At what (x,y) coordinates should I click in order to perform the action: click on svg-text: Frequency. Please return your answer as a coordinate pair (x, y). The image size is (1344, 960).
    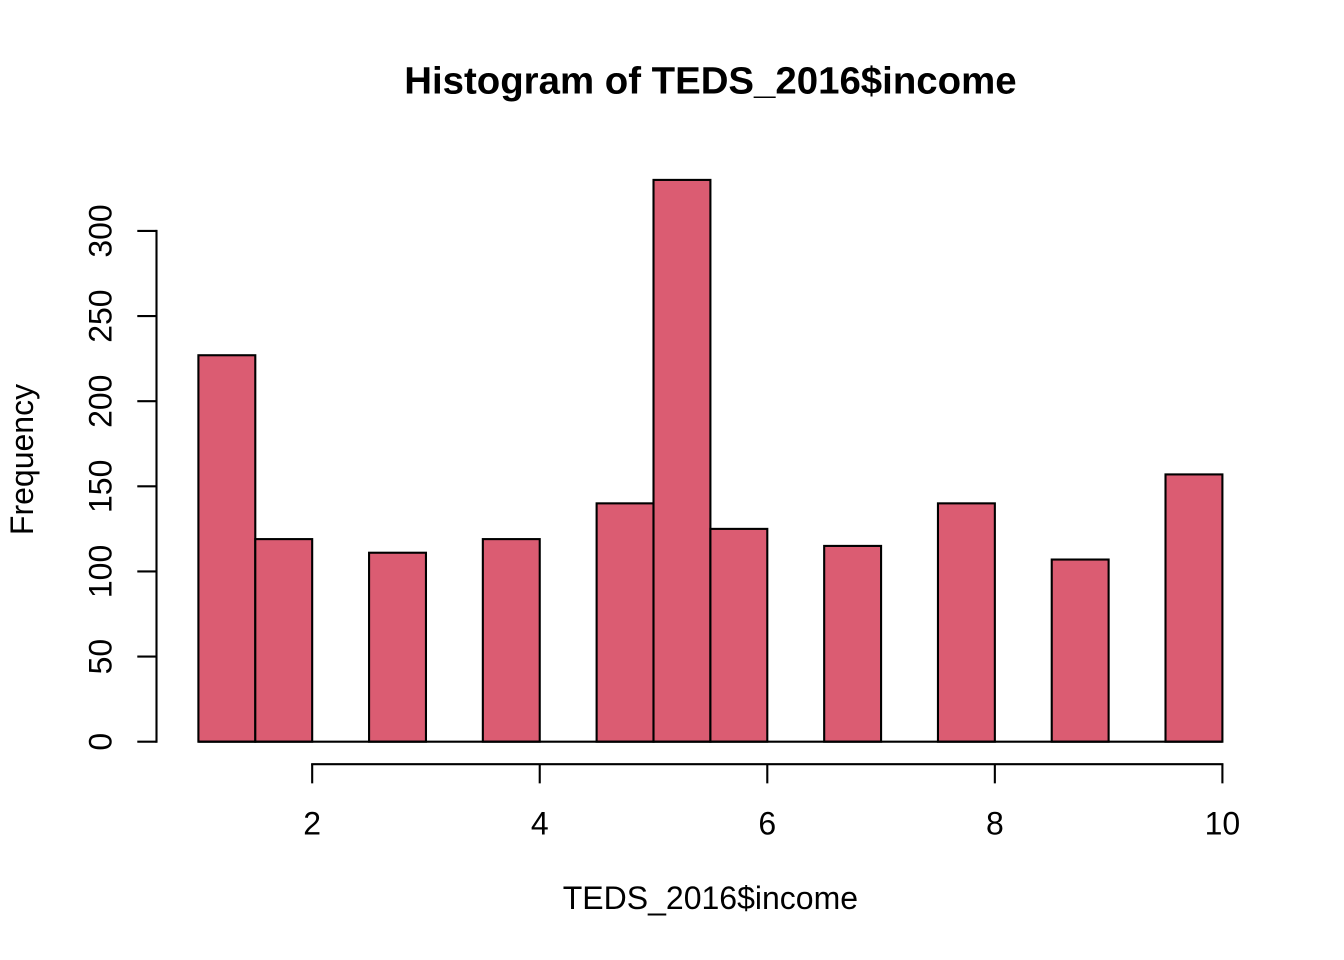
    Looking at the image, I should click on (22, 459).